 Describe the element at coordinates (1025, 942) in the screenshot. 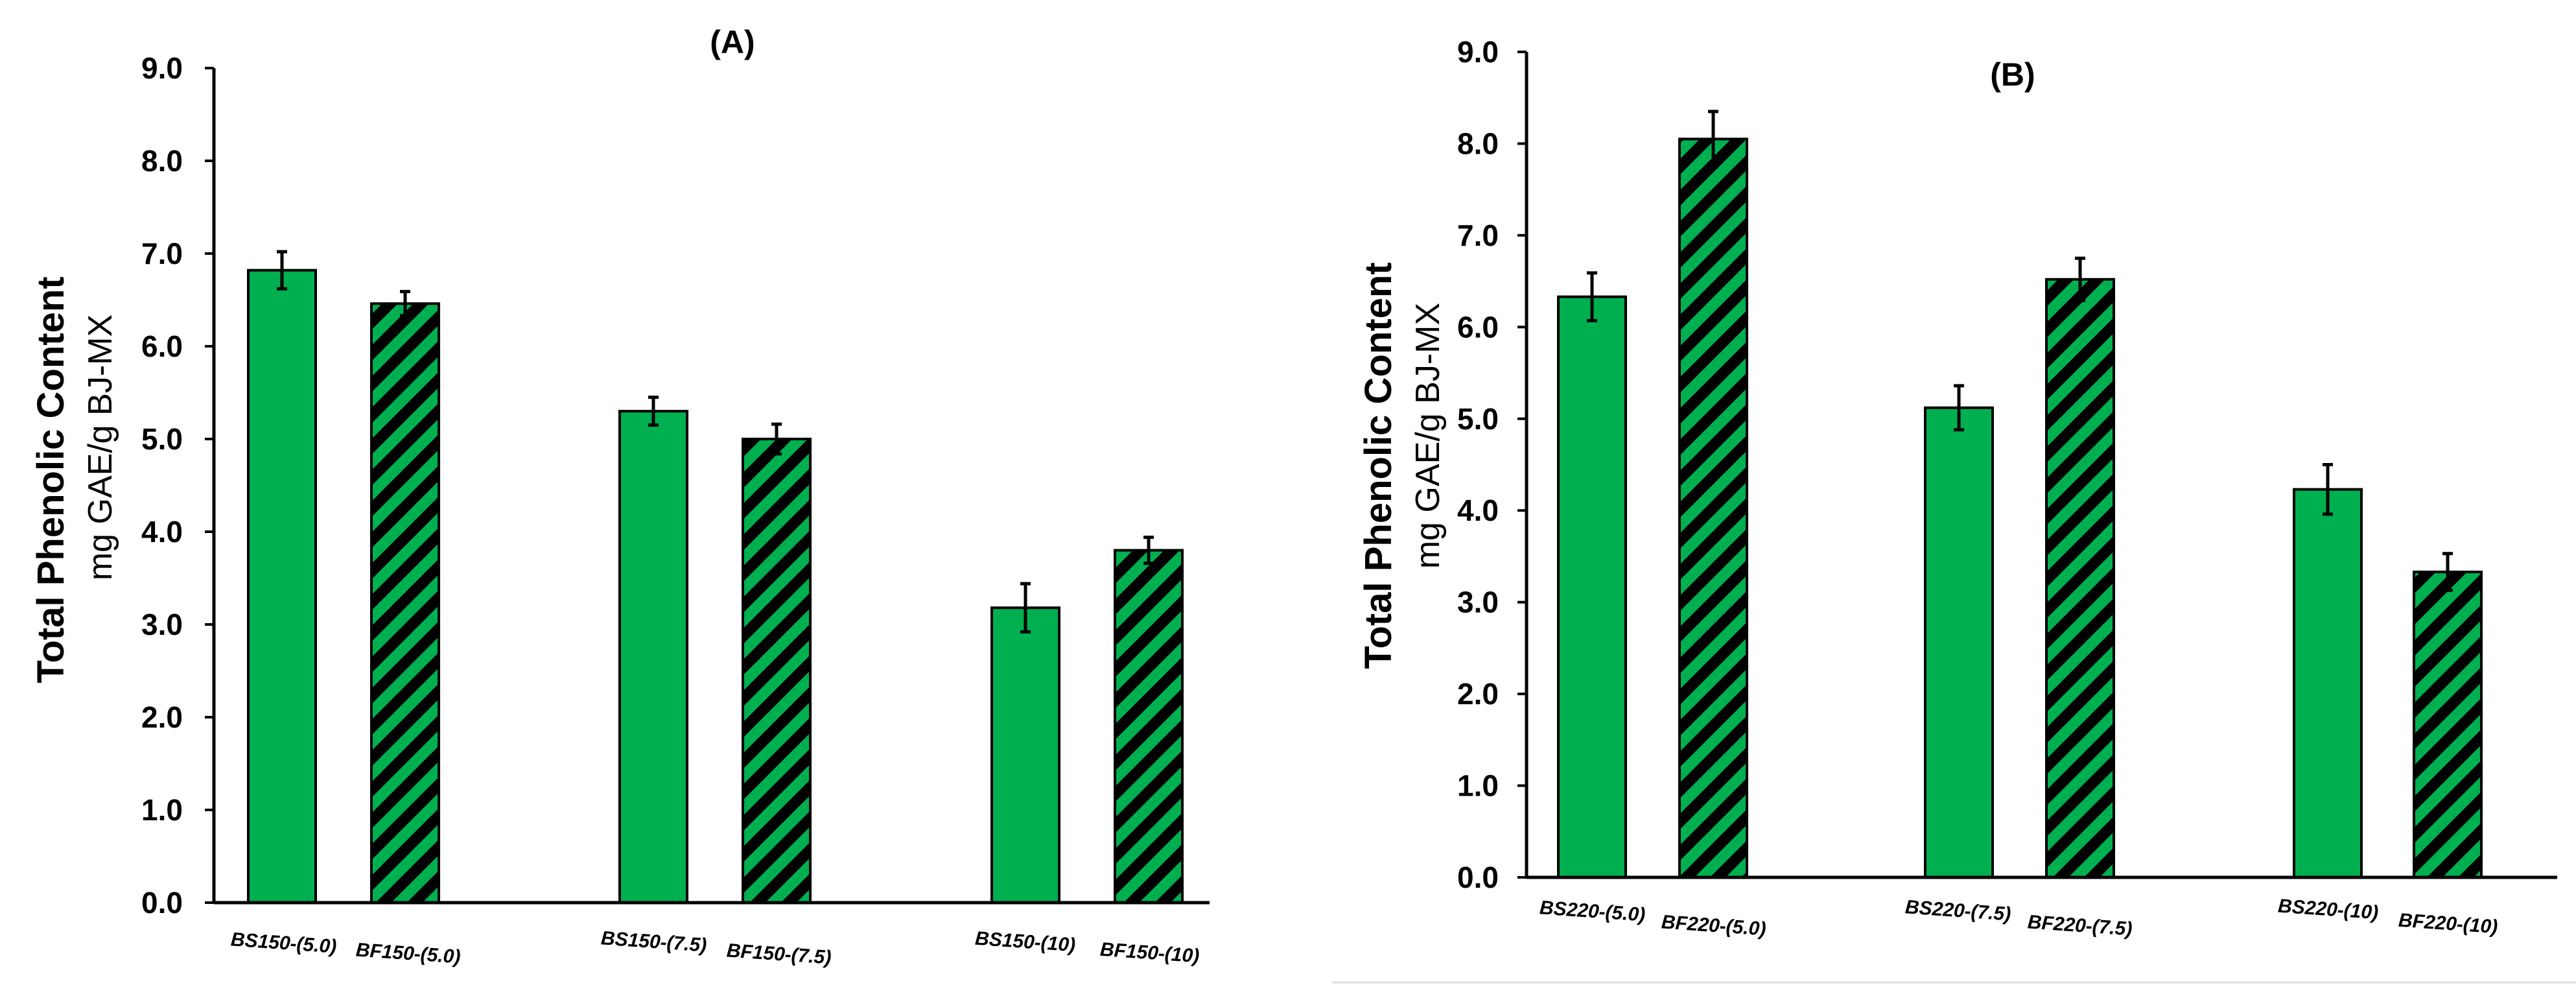

I see `x-tick-label: BS150-(10)` at that location.